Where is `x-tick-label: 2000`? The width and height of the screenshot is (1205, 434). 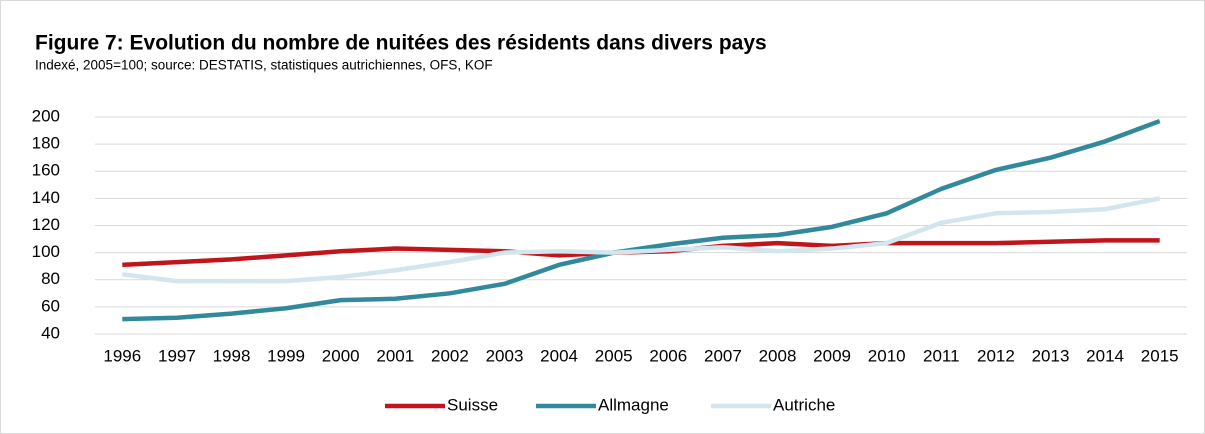 x-tick-label: 2000 is located at coordinates (341, 355).